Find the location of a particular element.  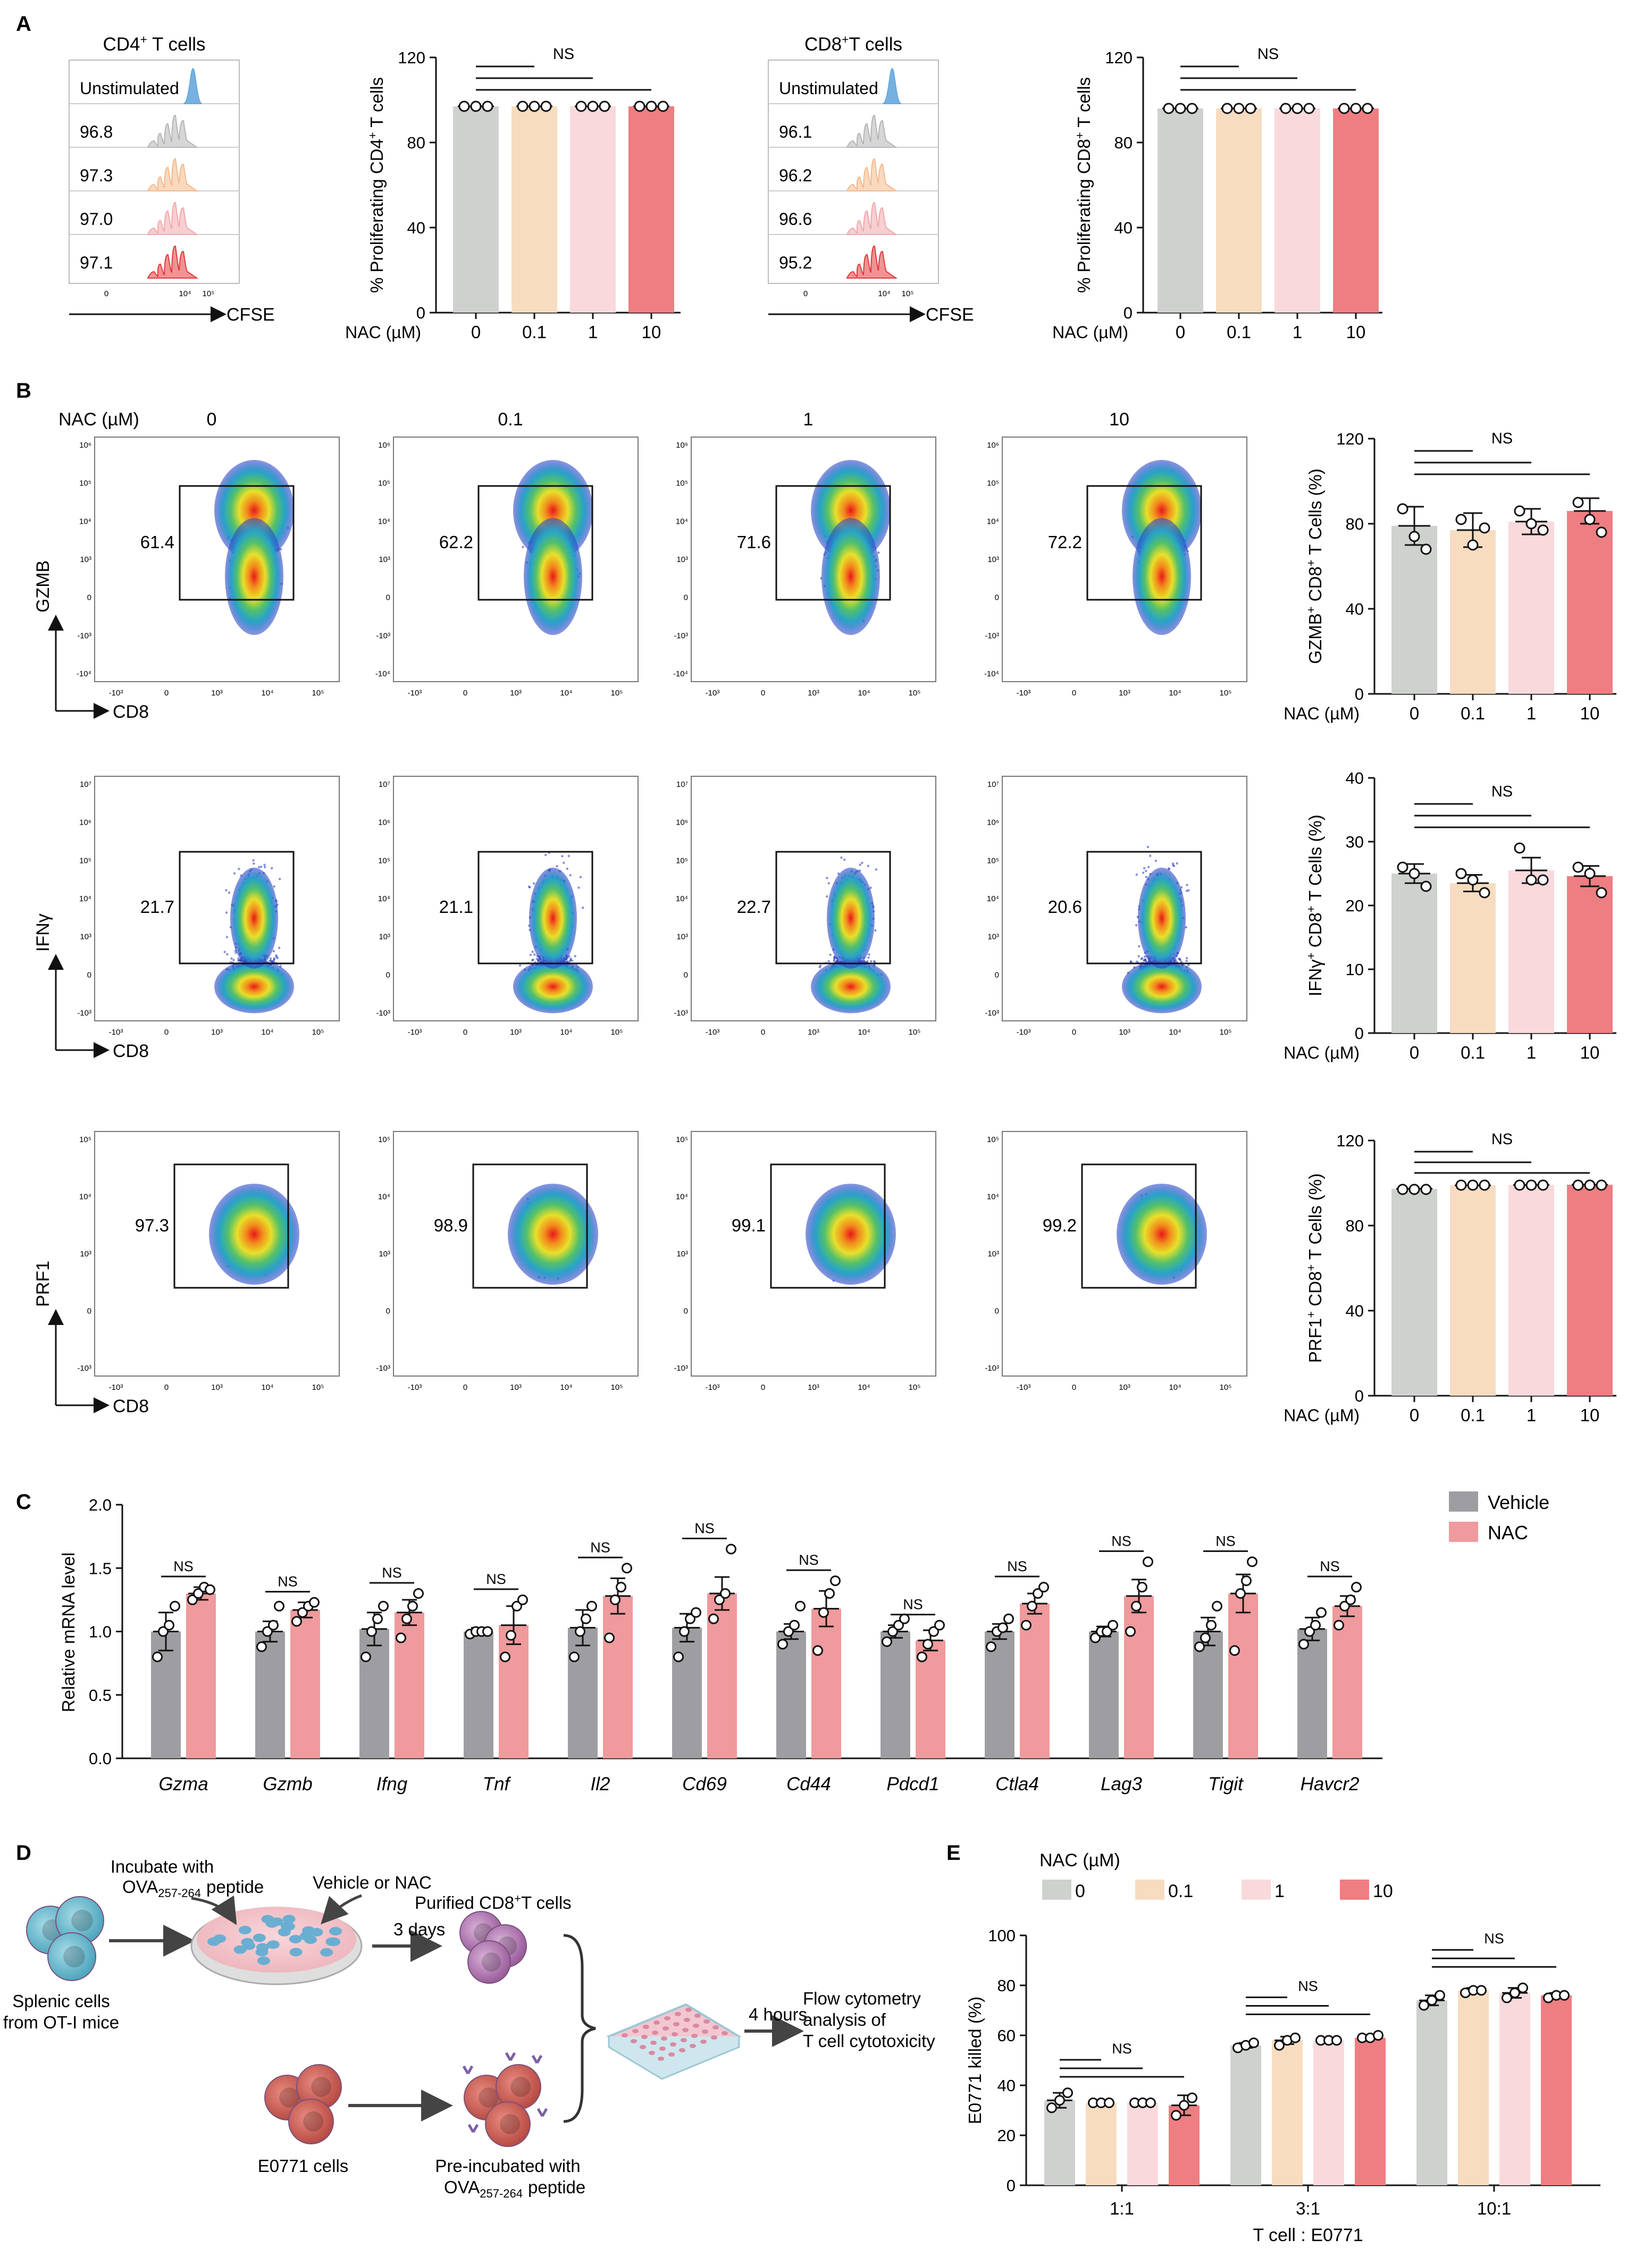

y-label-part: % Proliferating CD4 is located at coordinates (377, 216).